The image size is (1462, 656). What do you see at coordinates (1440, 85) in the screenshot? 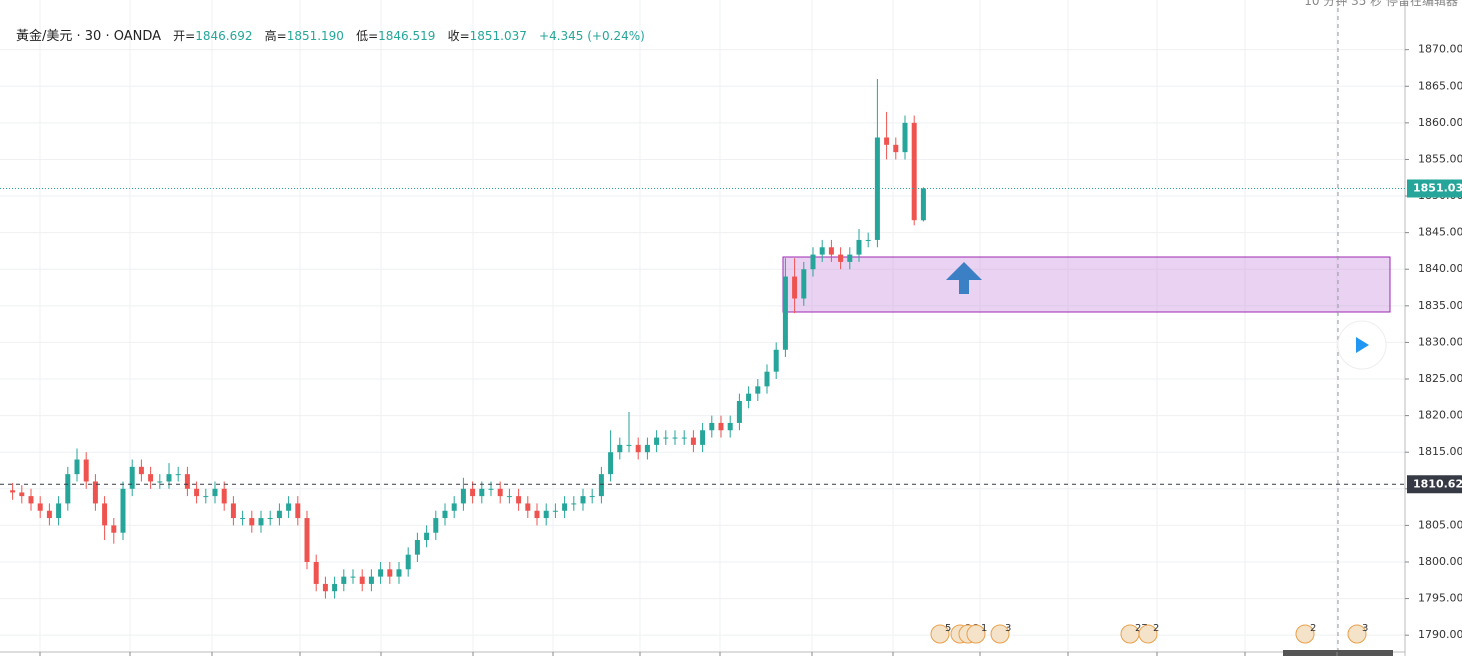
I see `y-tick-label: 1865.00` at bounding box center [1440, 85].